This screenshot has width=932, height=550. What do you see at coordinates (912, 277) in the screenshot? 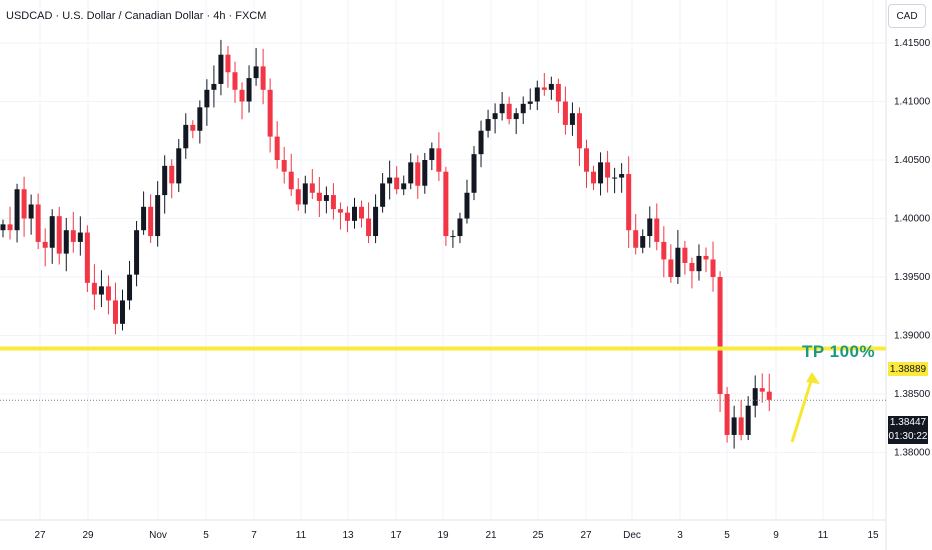
I see `price-tick-label: 1.39500` at bounding box center [912, 277].